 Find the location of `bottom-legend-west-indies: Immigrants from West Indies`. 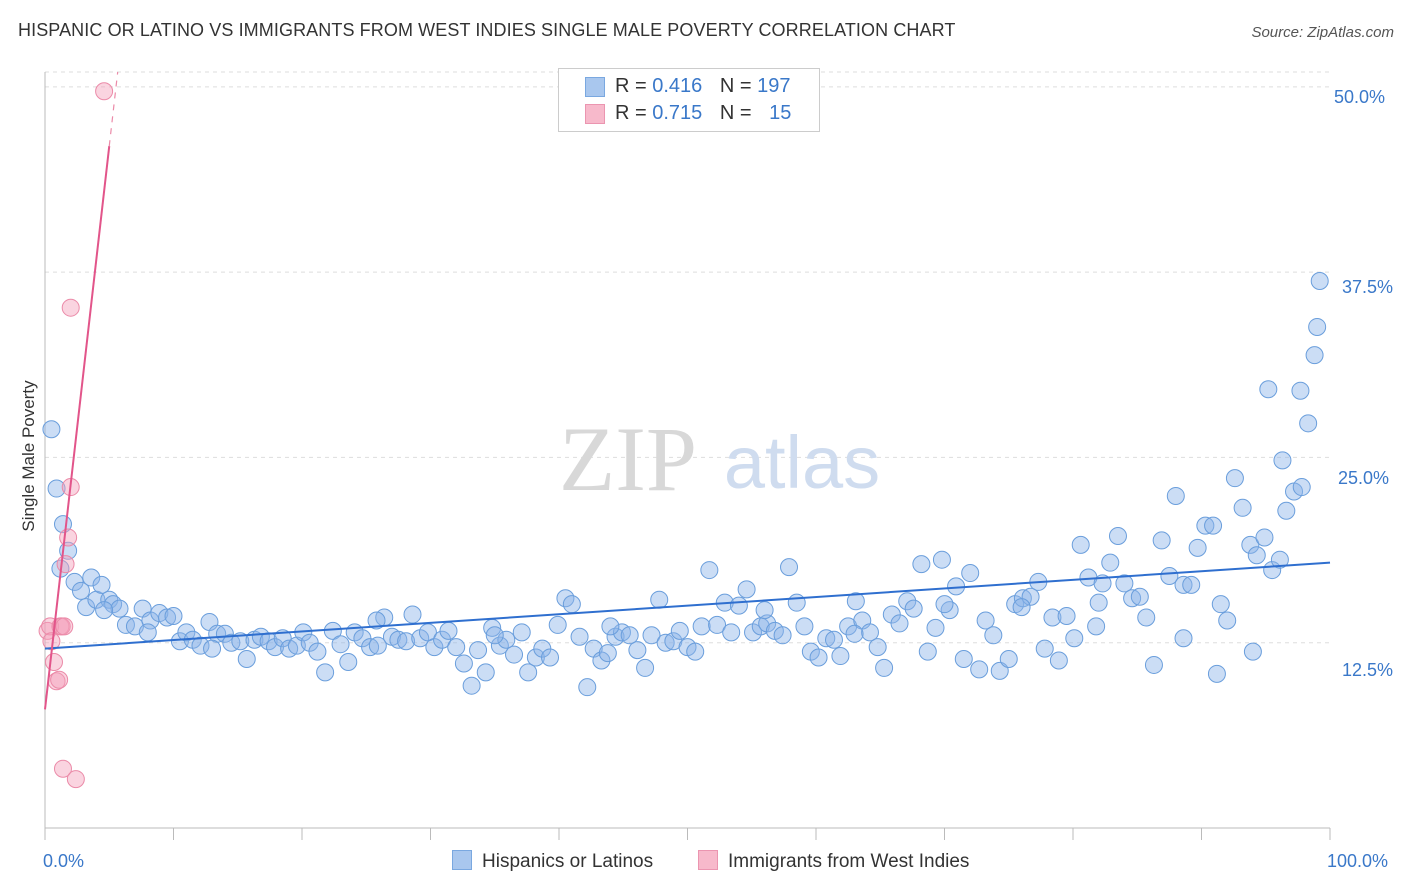

bottom-legend-west-indies: Immigrants from West Indies is located at coordinates (833, 861).